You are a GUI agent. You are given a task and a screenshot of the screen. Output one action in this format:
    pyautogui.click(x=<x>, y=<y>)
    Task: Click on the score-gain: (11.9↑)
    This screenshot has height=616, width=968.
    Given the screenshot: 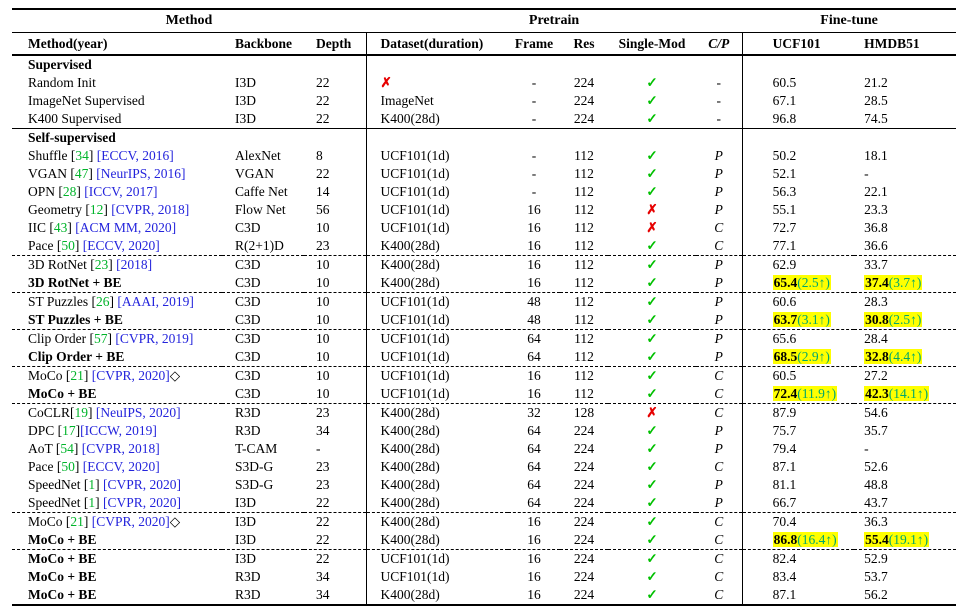 What is the action you would take?
    pyautogui.click(x=817, y=393)
    